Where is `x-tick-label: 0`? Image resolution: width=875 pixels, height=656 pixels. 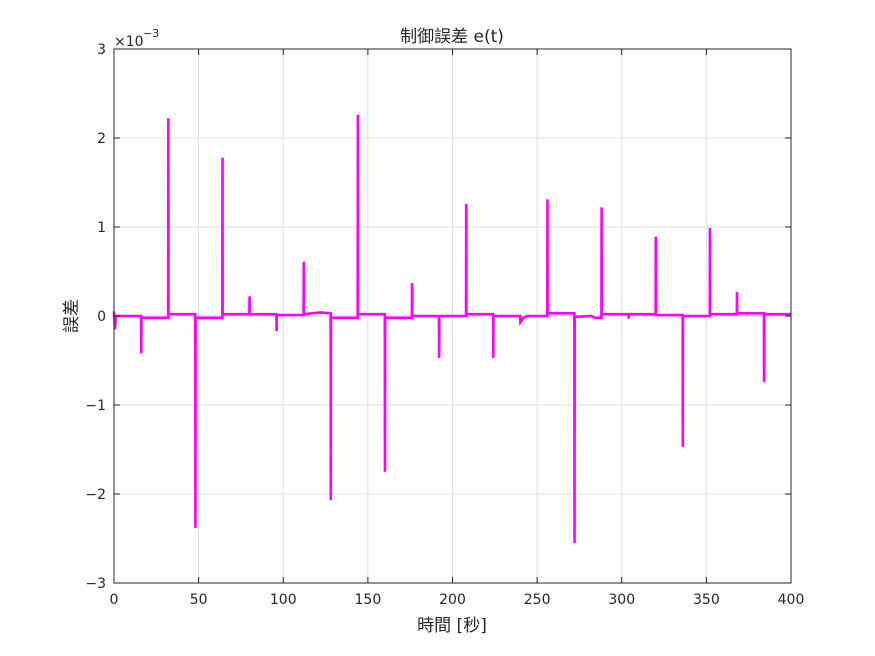 x-tick-label: 0 is located at coordinates (114, 600).